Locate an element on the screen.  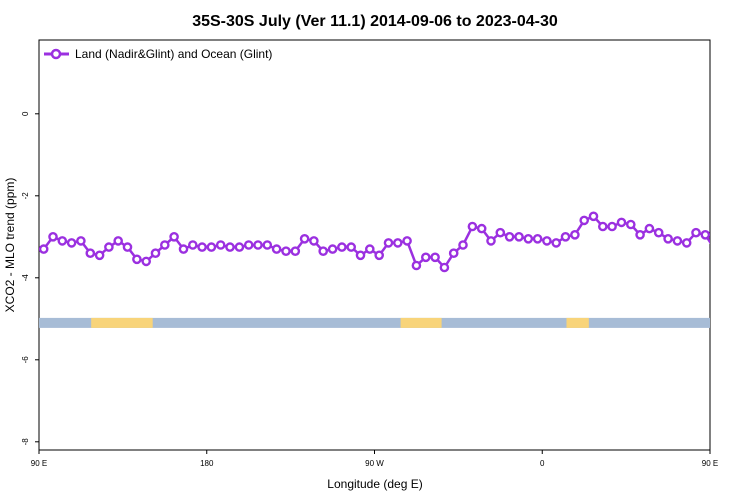
y-tick-label: 0 is located at coordinates (25, 113).